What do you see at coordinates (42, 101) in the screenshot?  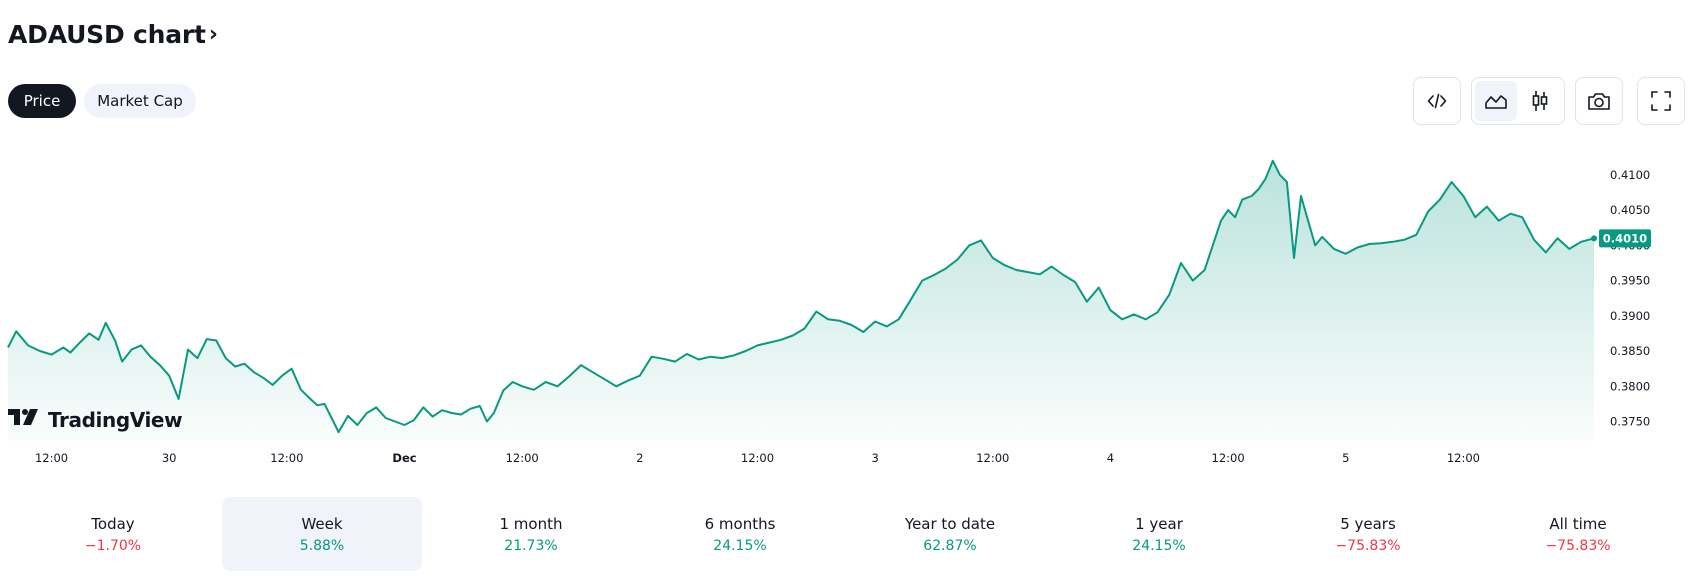 I see `tab-price: Price` at bounding box center [42, 101].